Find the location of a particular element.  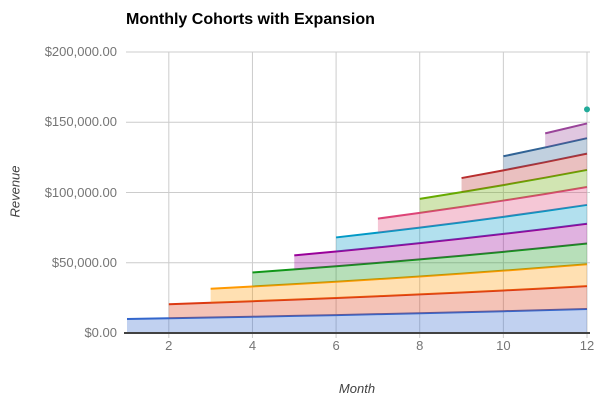

x-tick-label-12: 12 is located at coordinates (587, 345).